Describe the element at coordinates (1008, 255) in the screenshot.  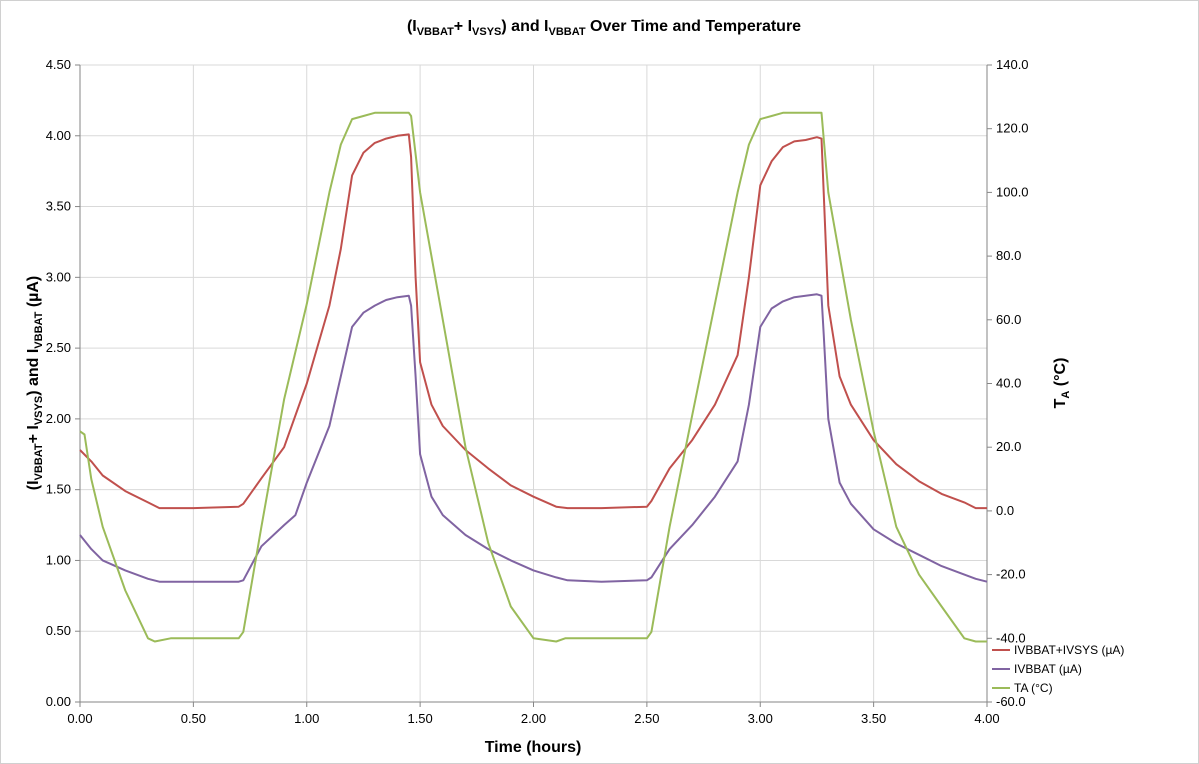
I see `y2-tick-label: 80.0` at that location.